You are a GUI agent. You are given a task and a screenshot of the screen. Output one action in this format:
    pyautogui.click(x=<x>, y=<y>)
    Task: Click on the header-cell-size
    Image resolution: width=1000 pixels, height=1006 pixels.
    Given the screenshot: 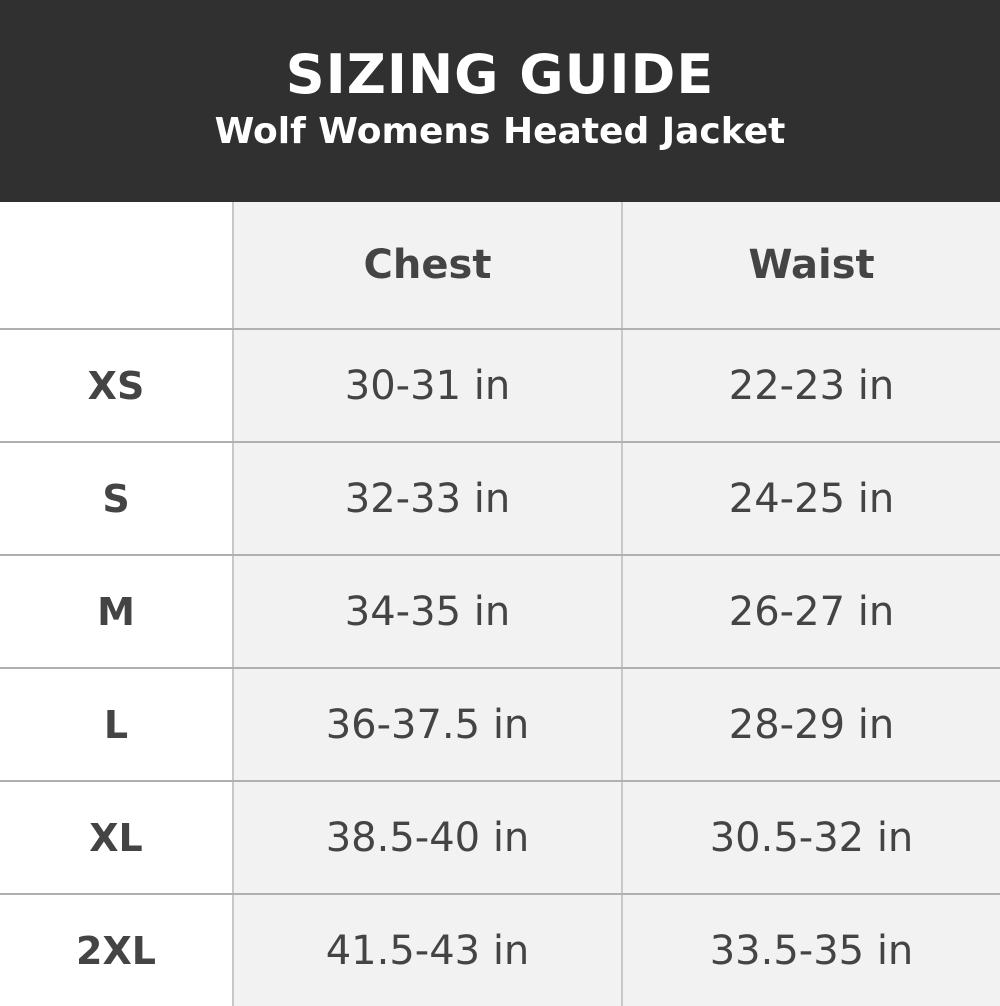 What is the action you would take?
    pyautogui.click(x=116, y=265)
    